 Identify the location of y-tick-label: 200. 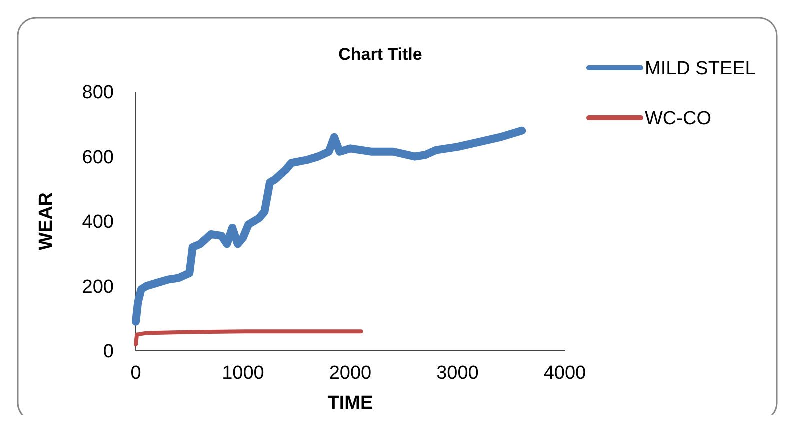
(98, 287).